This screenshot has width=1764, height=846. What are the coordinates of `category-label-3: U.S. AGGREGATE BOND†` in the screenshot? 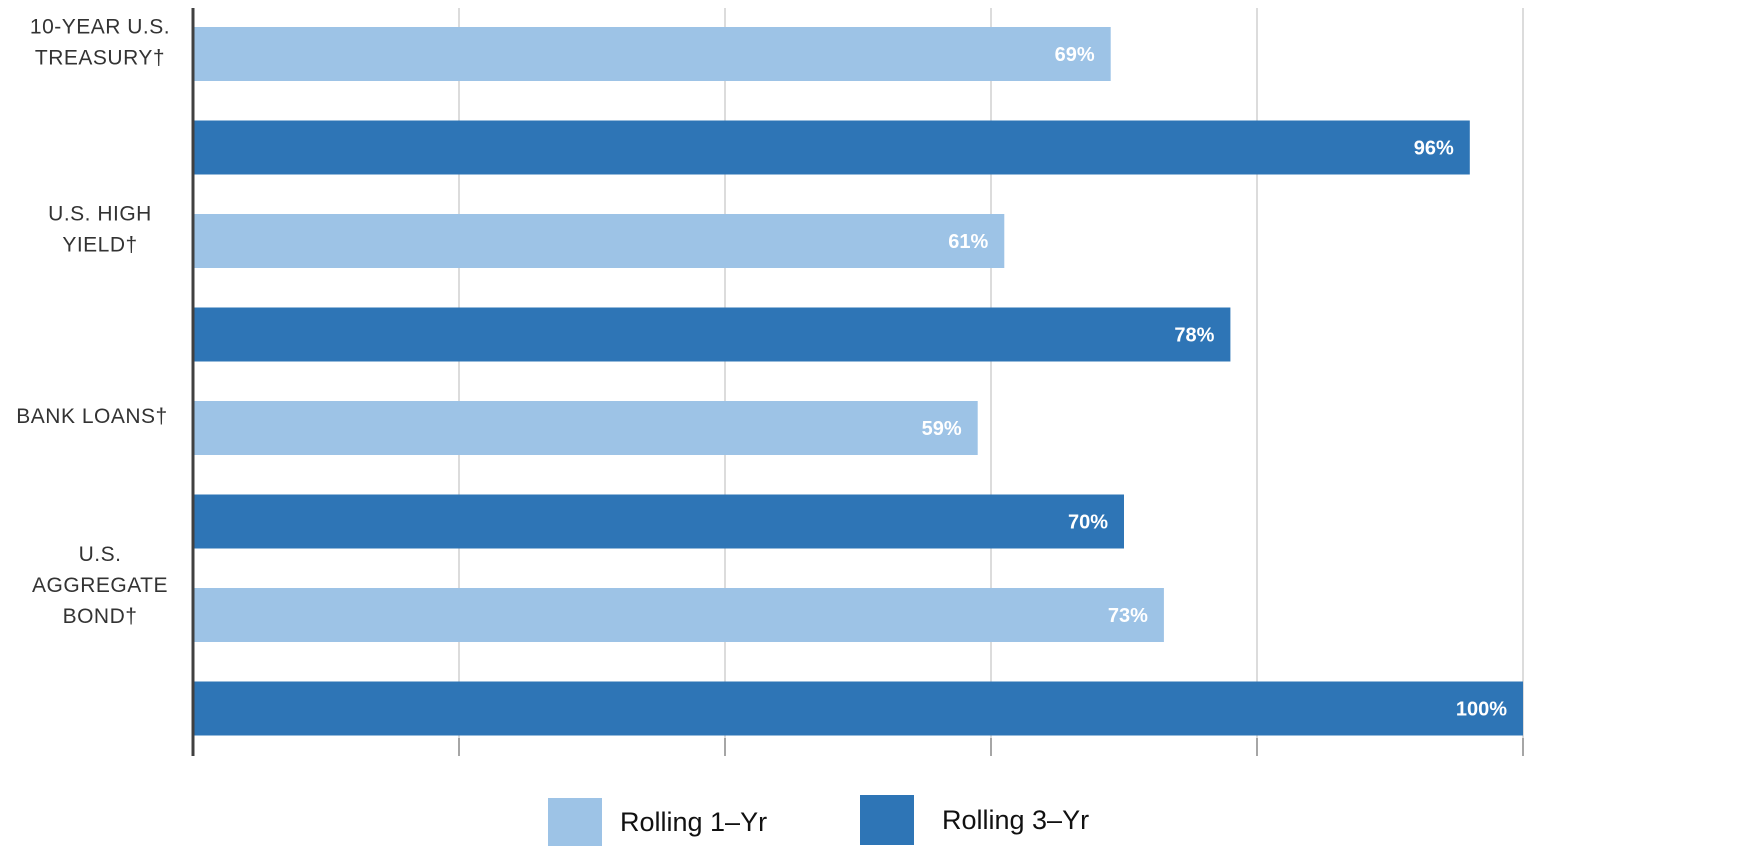 It's located at (100, 585).